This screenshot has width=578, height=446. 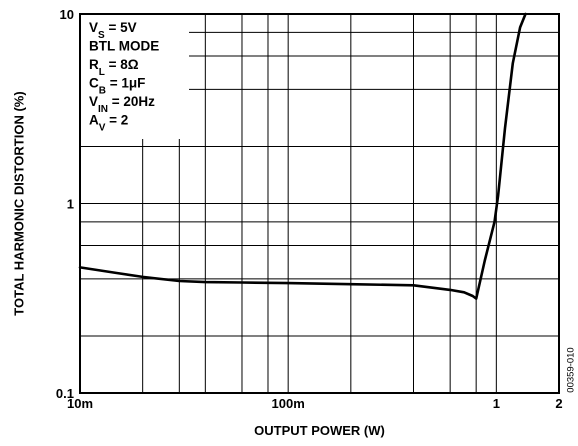 What do you see at coordinates (319, 430) in the screenshot?
I see `x-axis-title: OUTPUT POWER (W)` at bounding box center [319, 430].